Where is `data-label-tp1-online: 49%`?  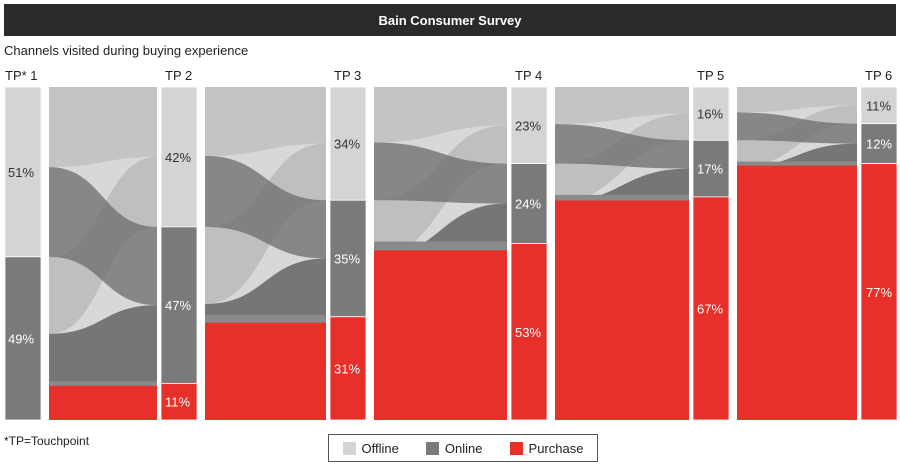
data-label-tp1-online: 49% is located at coordinates (21, 338).